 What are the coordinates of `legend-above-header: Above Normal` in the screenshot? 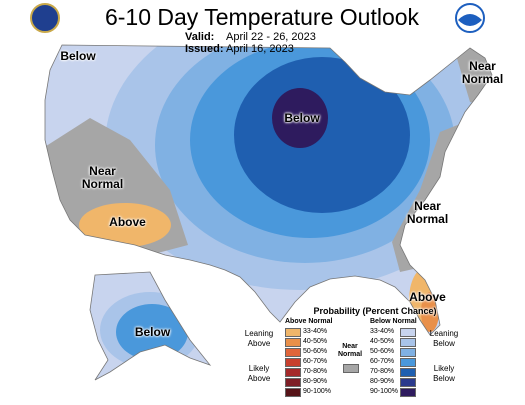 It's located at (309, 321).